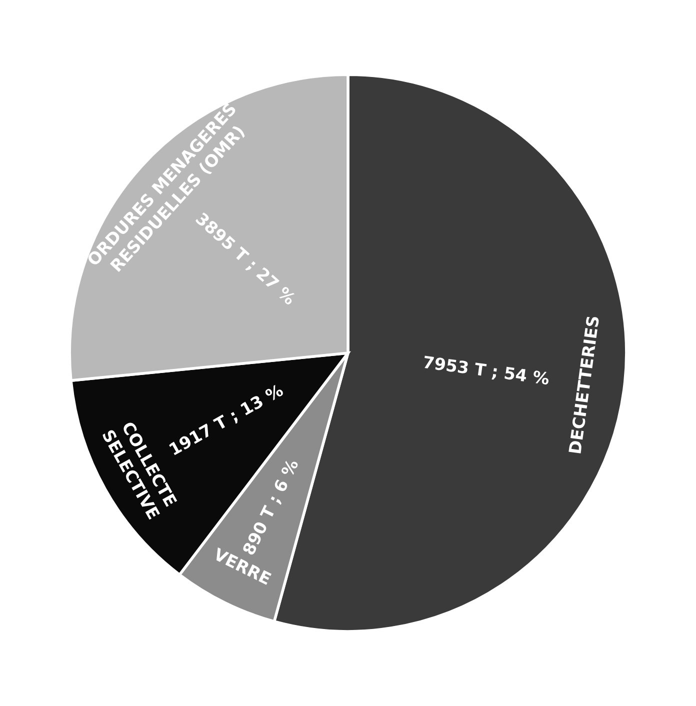  I want to click on data-label: 7953 T ; 54 %, so click(486, 371).